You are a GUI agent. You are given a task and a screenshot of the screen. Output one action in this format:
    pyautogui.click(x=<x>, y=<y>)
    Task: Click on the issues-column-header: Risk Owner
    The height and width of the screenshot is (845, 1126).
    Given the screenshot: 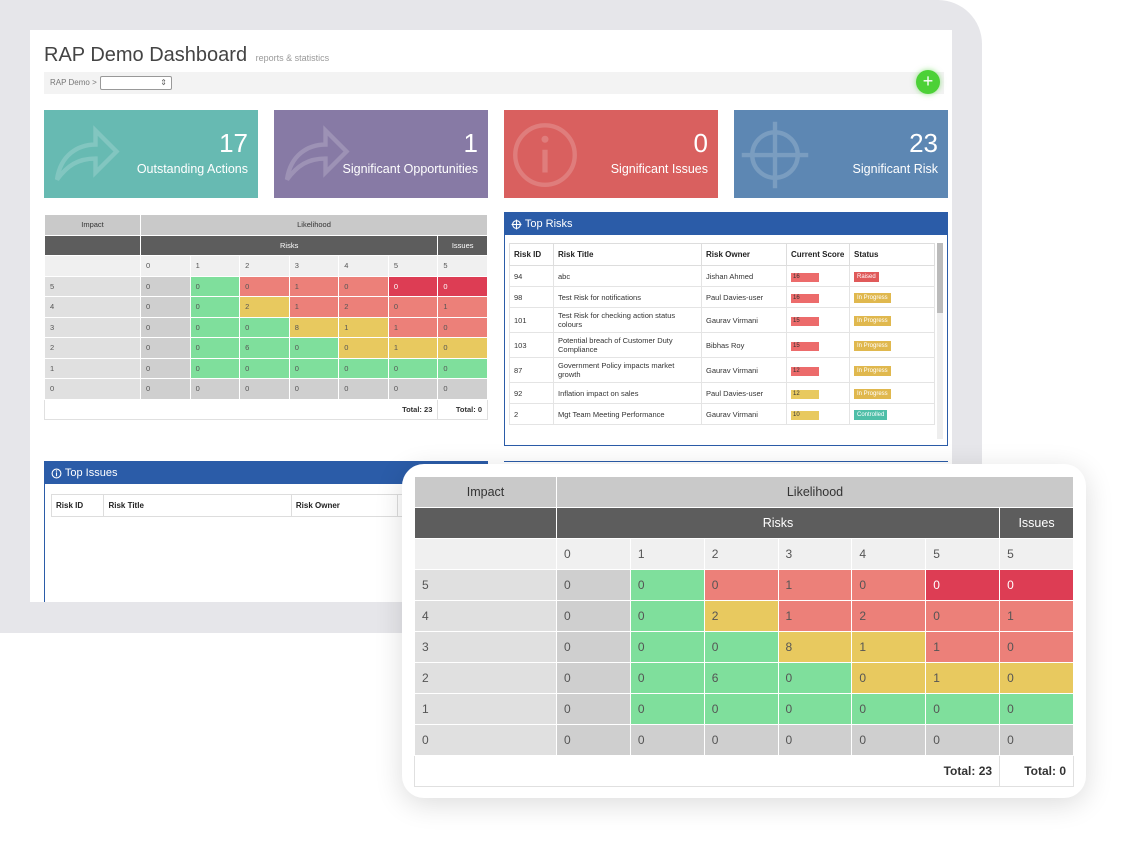 What is the action you would take?
    pyautogui.click(x=344, y=505)
    